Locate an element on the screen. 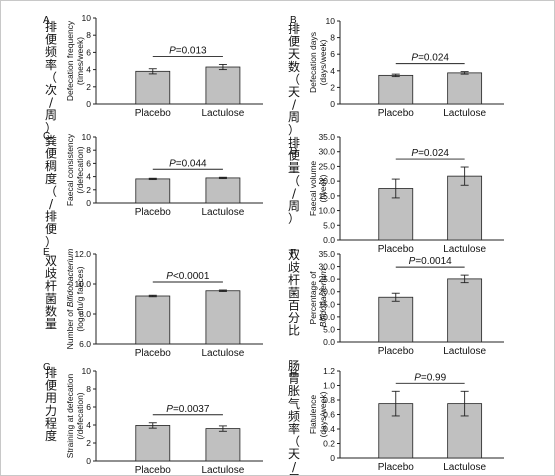 Image resolution: width=555 pixels, height=476 pixels. panel-letter: B is located at coordinates (293, 20).